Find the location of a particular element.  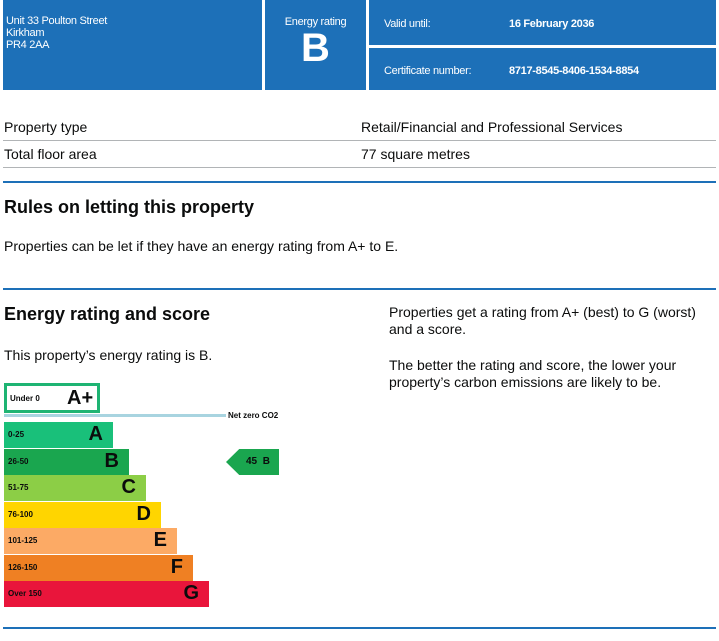

band-d: 76-100 D is located at coordinates (82, 514).